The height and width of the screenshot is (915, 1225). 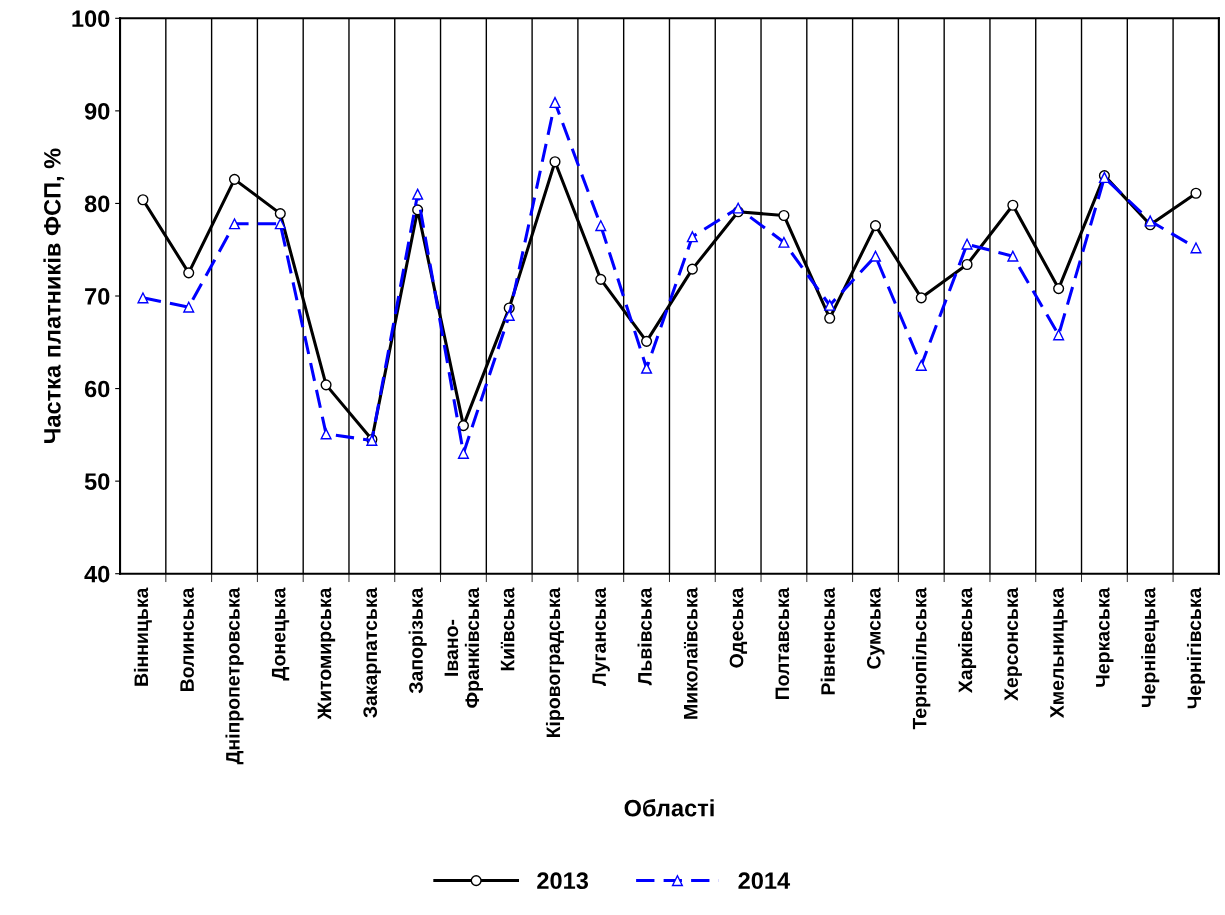 I want to click on legend-label: 2014, so click(x=764, y=881).